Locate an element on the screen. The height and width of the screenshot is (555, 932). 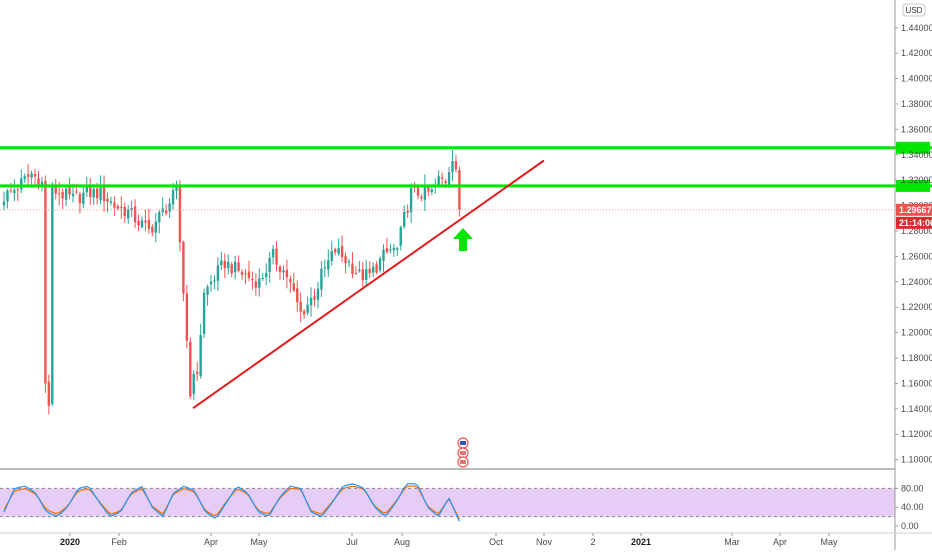
x-tick-label: Aug is located at coordinates (402, 542).